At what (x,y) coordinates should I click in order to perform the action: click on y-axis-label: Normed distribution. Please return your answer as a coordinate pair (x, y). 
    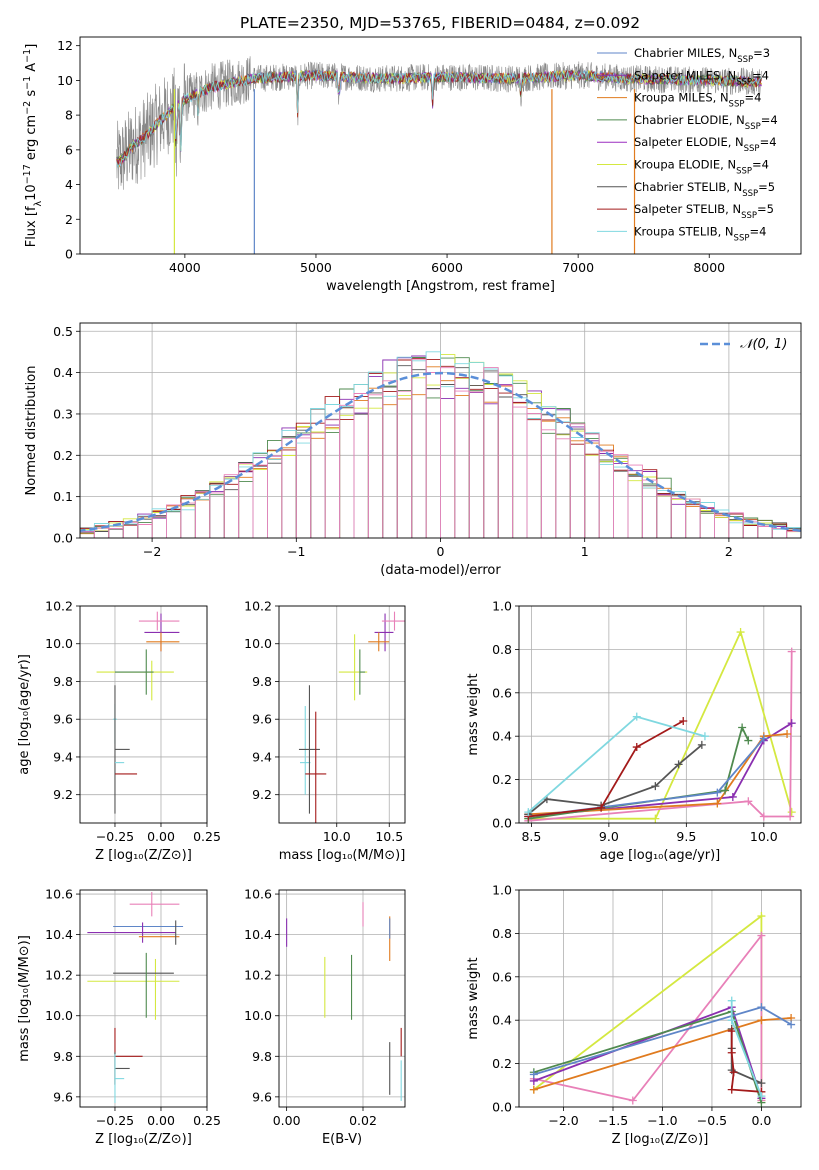
    Looking at the image, I should click on (31, 431).